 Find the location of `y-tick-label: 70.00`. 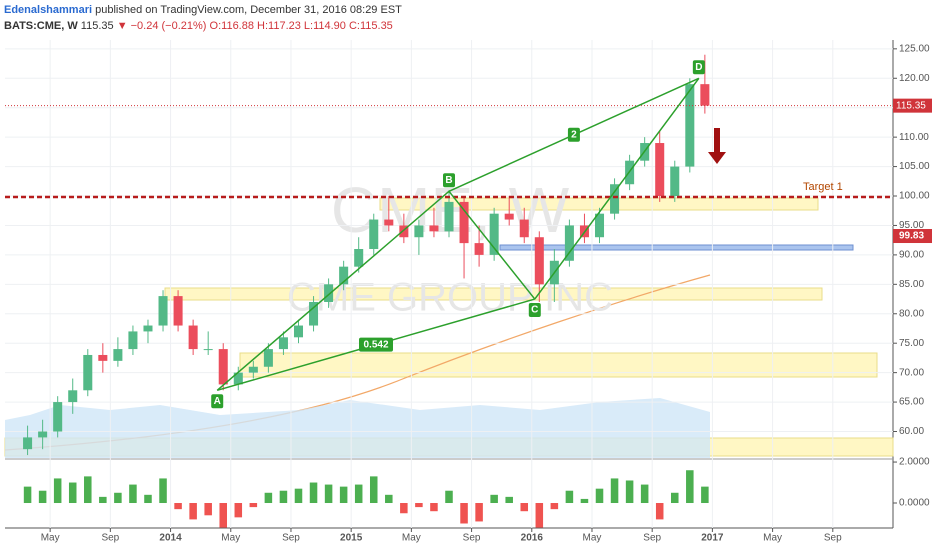

y-tick-label: 70.00 is located at coordinates (911, 372).